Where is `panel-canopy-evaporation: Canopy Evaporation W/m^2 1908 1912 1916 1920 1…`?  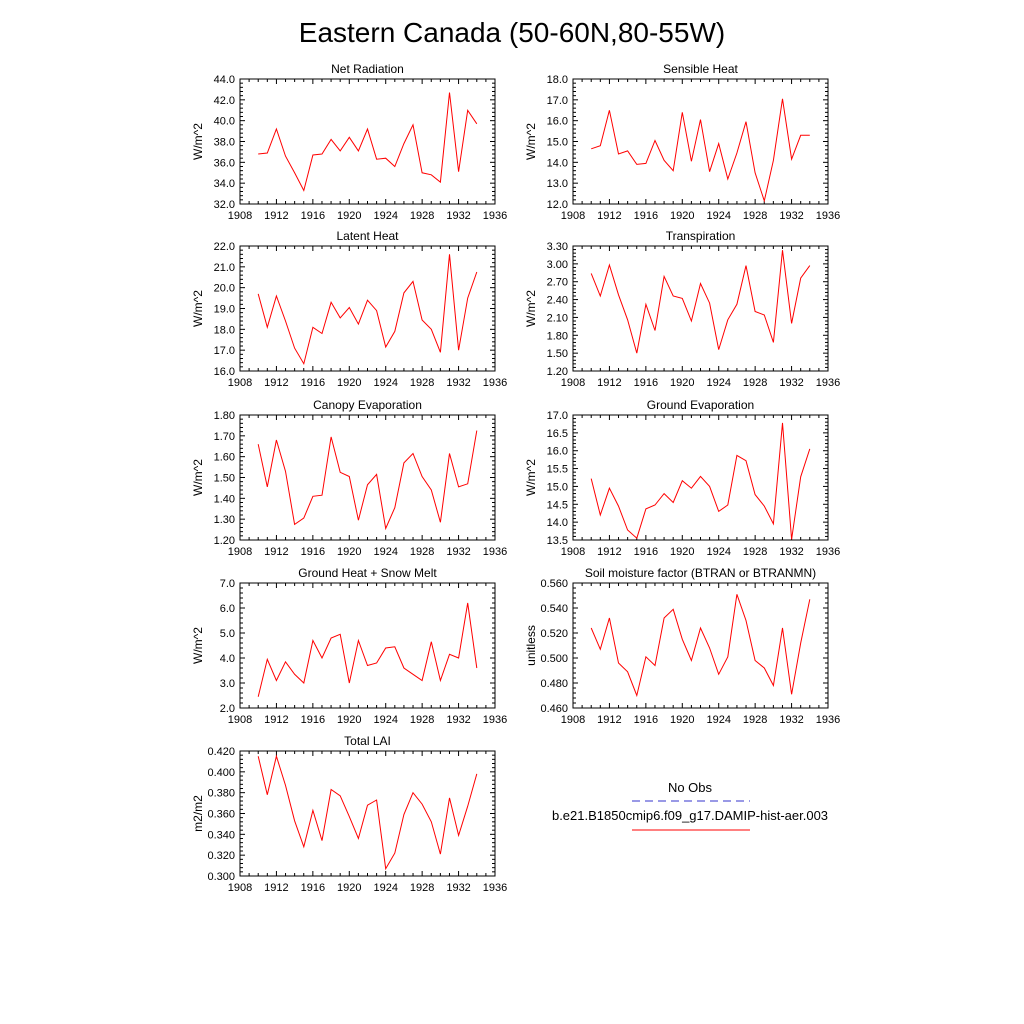 panel-canopy-evaporation: Canopy Evaporation W/m^2 1908 1912 1916 1920 1… is located at coordinates (349, 478).